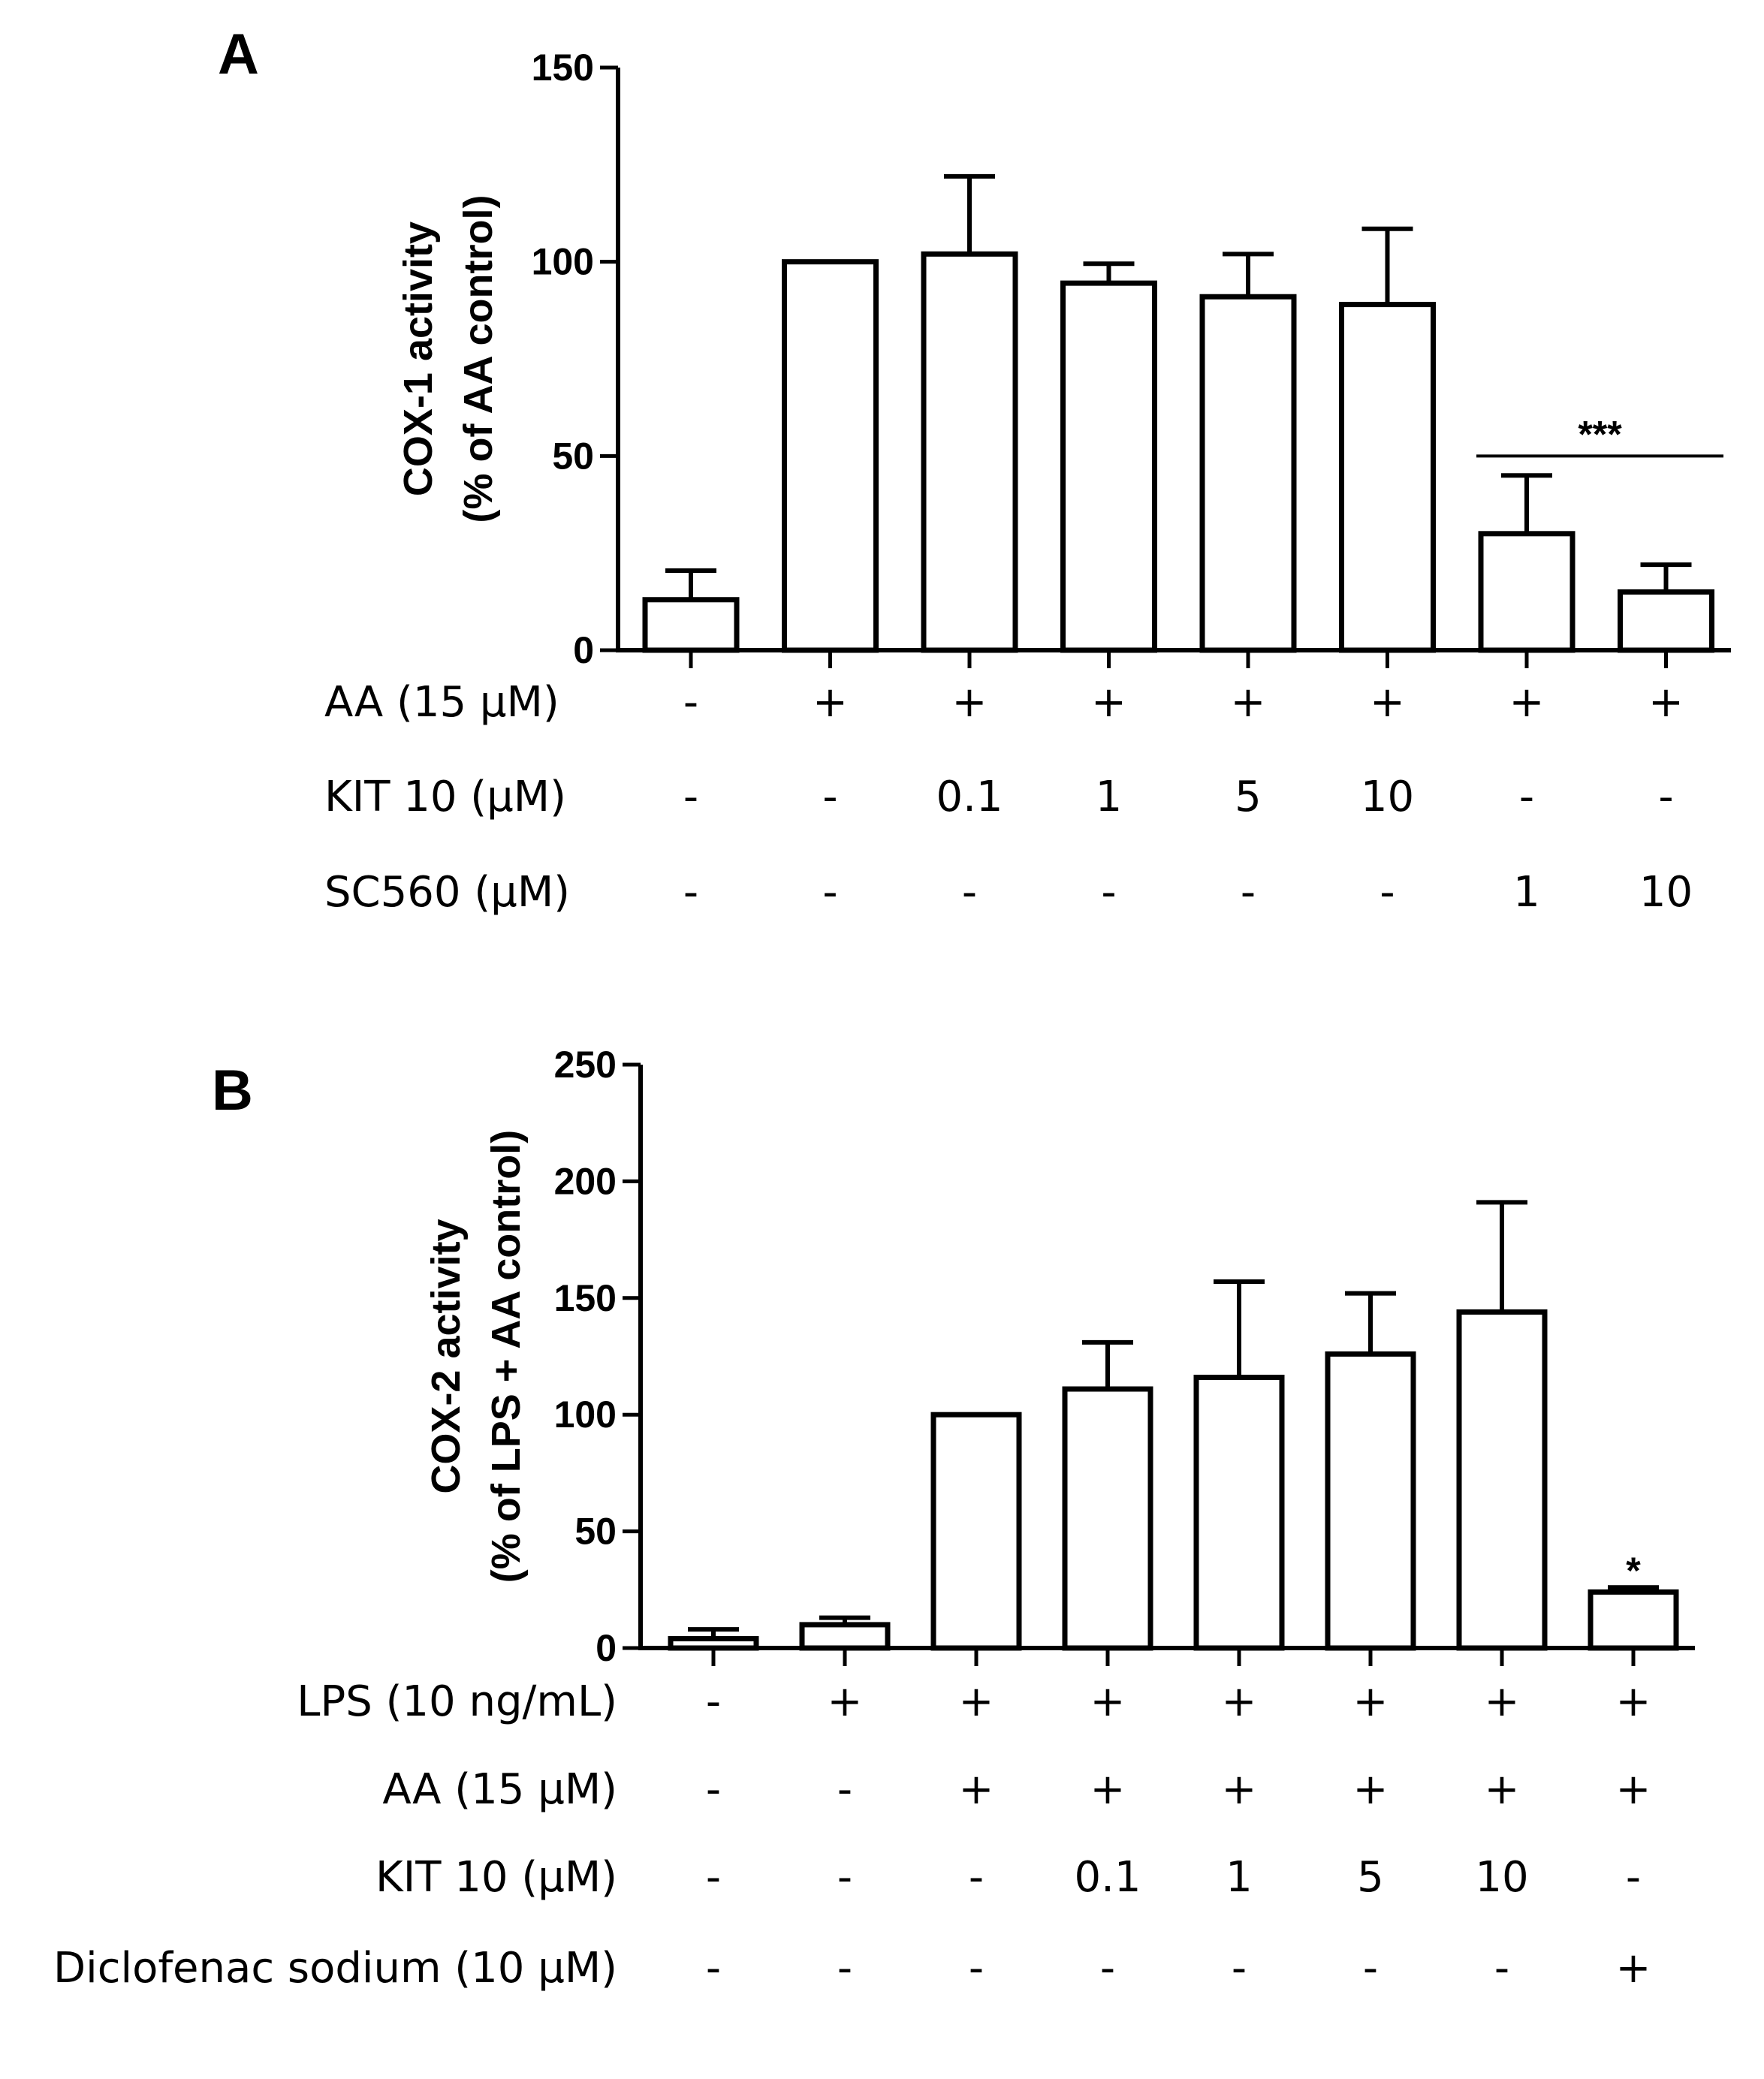  What do you see at coordinates (419, 358) in the screenshot?
I see `y-axis-title-line1: COX-1 activity` at bounding box center [419, 358].